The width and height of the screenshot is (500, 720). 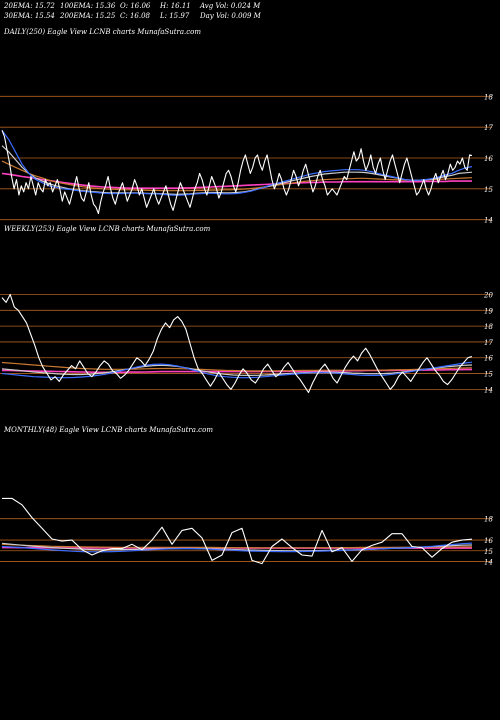 I want to click on daily-ytick-label: 15, so click(x=488, y=190).